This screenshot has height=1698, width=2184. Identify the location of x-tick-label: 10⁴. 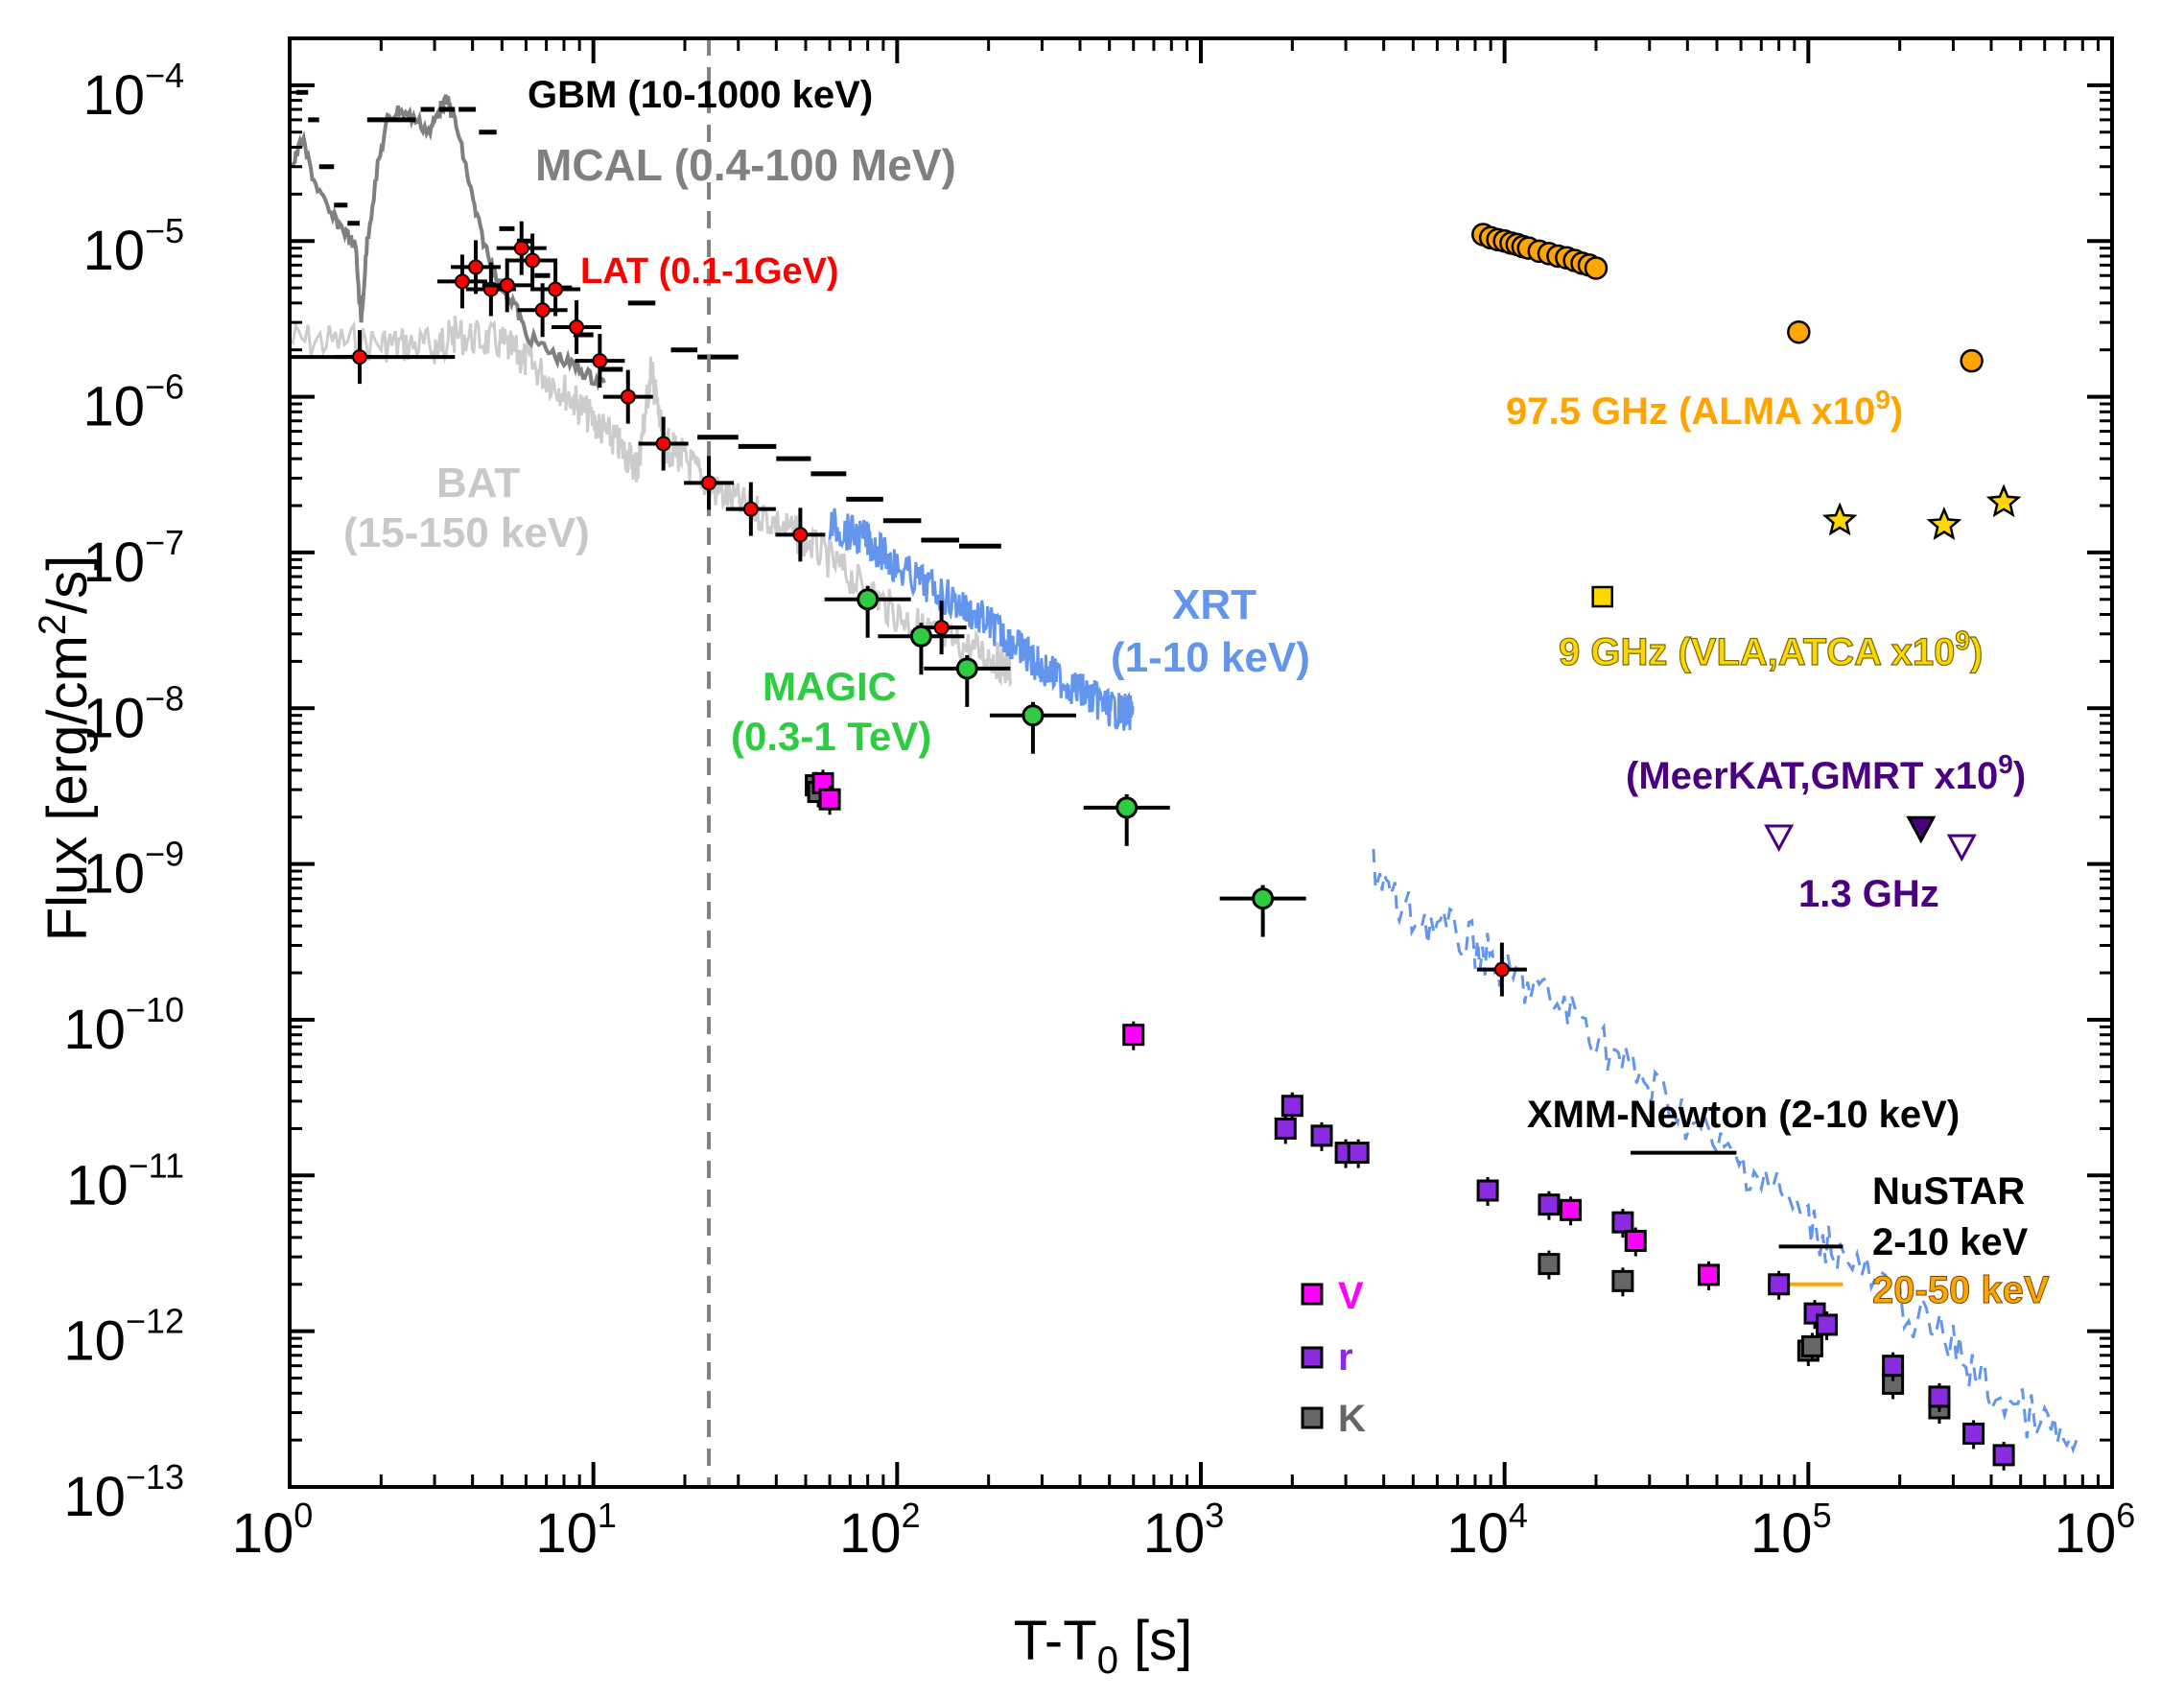
(1487, 1530).